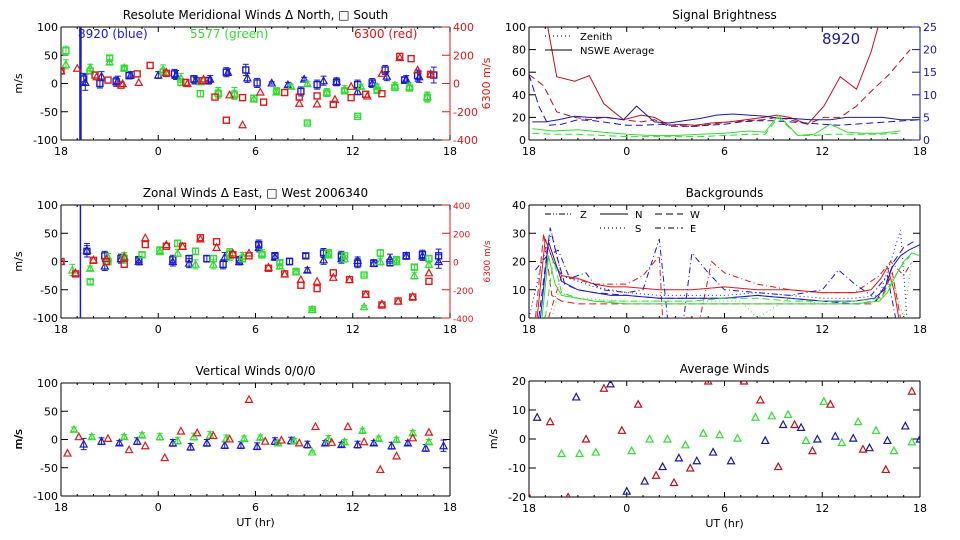  Describe the element at coordinates (463, 292) in the screenshot. I see `y-right-tick-label: -200` at that location.